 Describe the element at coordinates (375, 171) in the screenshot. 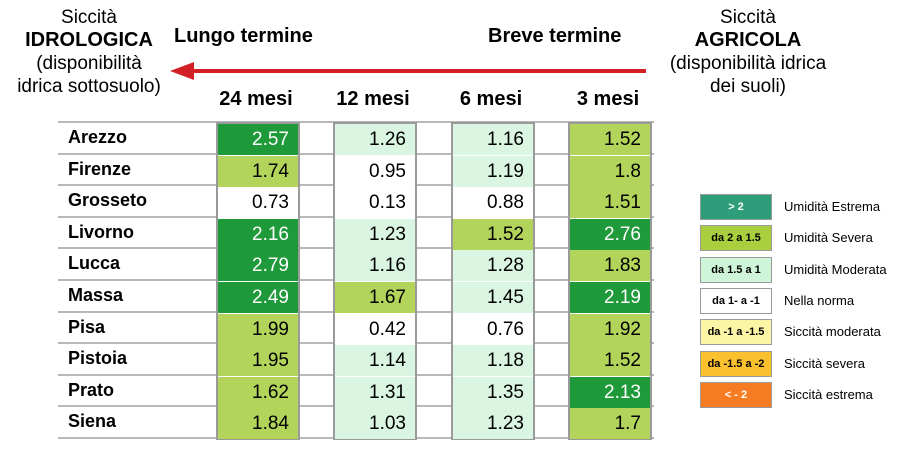

I see `value-cell: 0.95` at that location.